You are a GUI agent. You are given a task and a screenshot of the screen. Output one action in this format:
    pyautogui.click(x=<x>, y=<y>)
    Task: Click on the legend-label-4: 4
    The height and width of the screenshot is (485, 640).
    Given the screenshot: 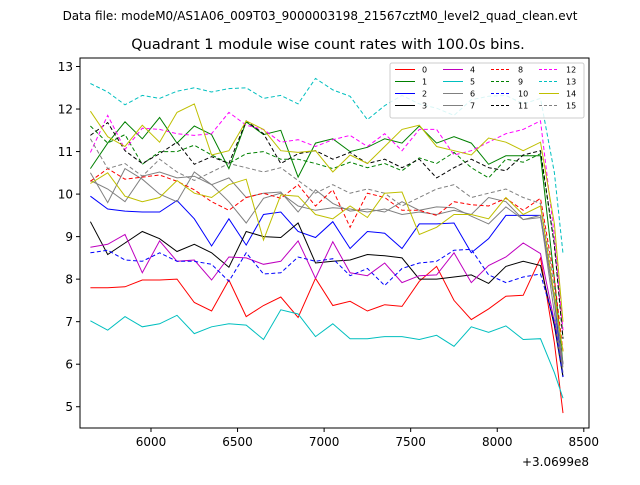 What is the action you would take?
    pyautogui.click(x=472, y=70)
    